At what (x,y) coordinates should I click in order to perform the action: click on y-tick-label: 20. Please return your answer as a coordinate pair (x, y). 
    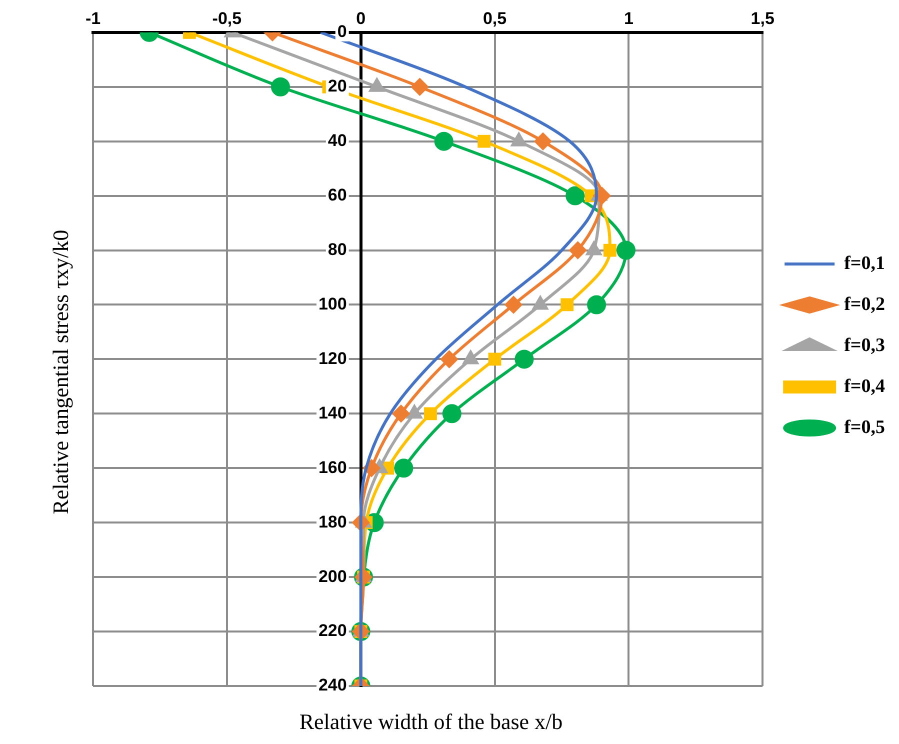
    Looking at the image, I should click on (337, 86).